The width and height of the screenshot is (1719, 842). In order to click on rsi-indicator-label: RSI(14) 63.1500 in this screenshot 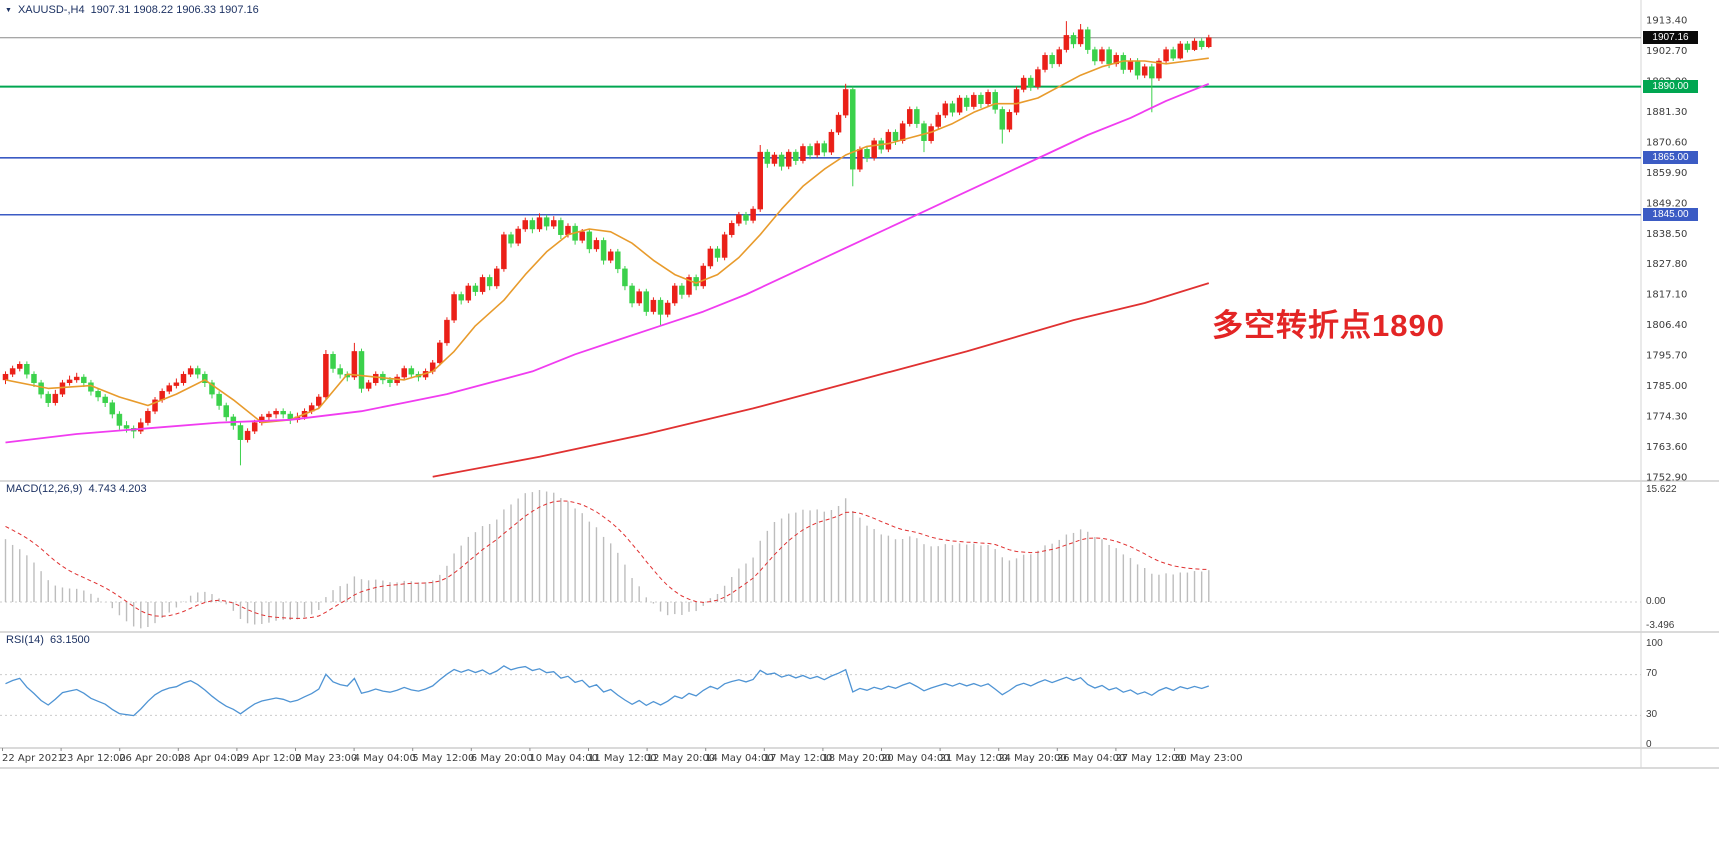, I will do `click(48, 640)`.